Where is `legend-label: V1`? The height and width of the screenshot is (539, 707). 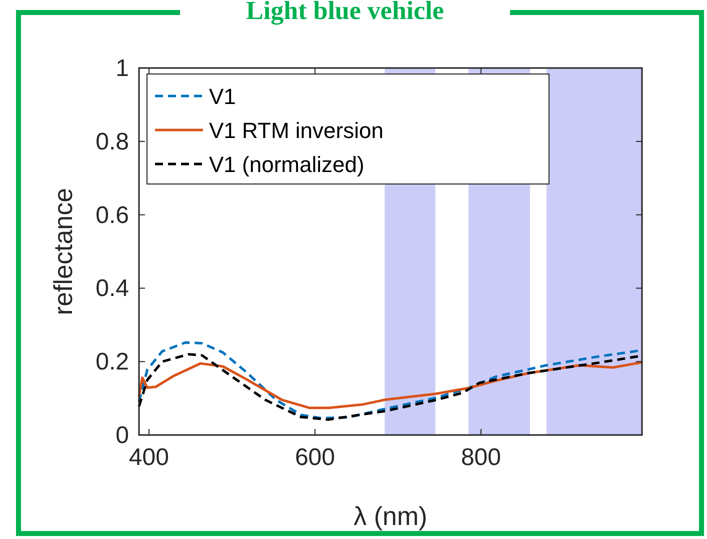 legend-label: V1 is located at coordinates (222, 96).